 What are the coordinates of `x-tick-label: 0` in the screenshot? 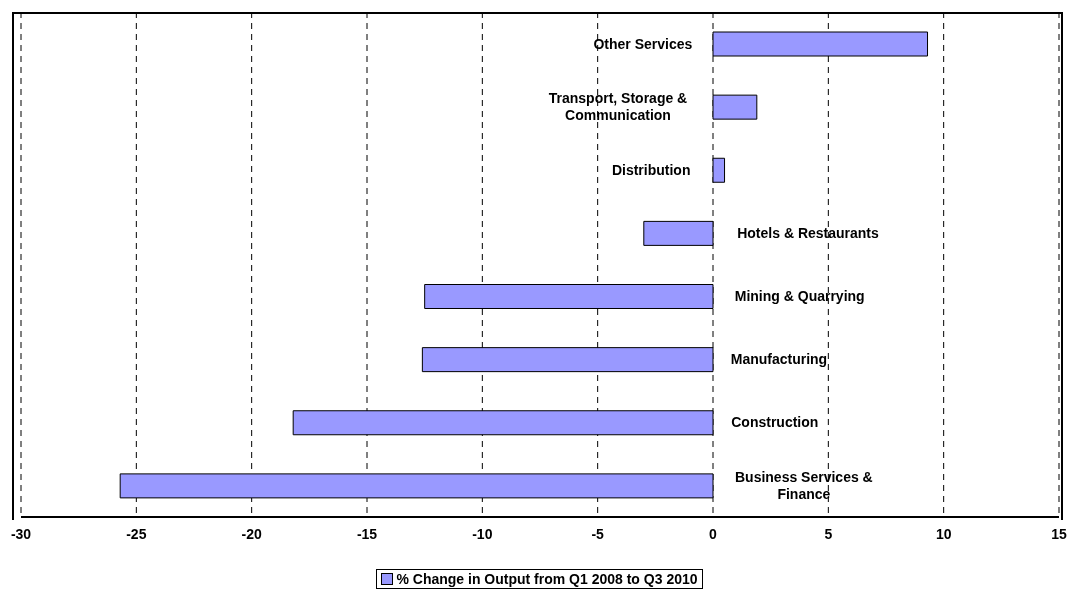 It's located at (713, 533).